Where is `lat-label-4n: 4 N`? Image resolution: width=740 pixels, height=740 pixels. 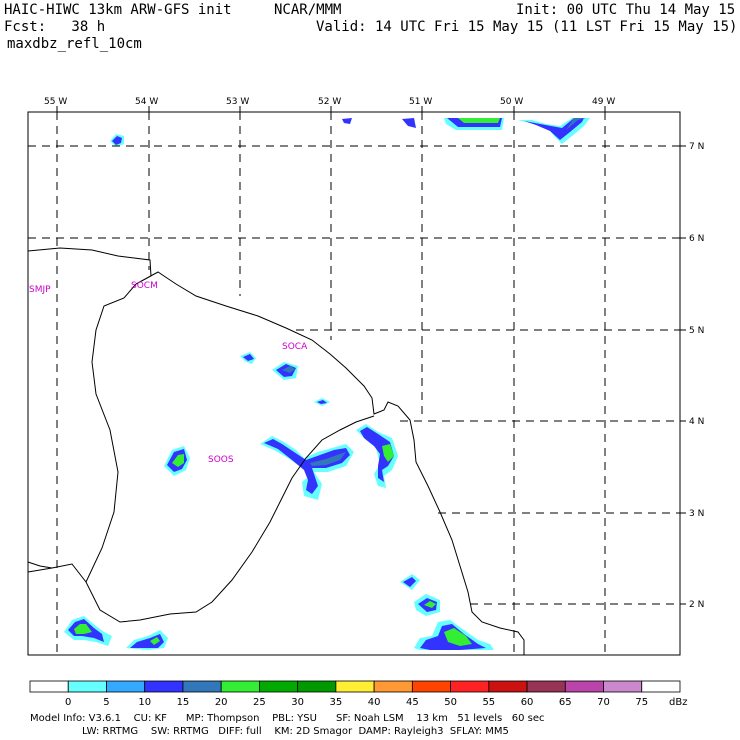
lat-label-4n: 4 N is located at coordinates (696, 422).